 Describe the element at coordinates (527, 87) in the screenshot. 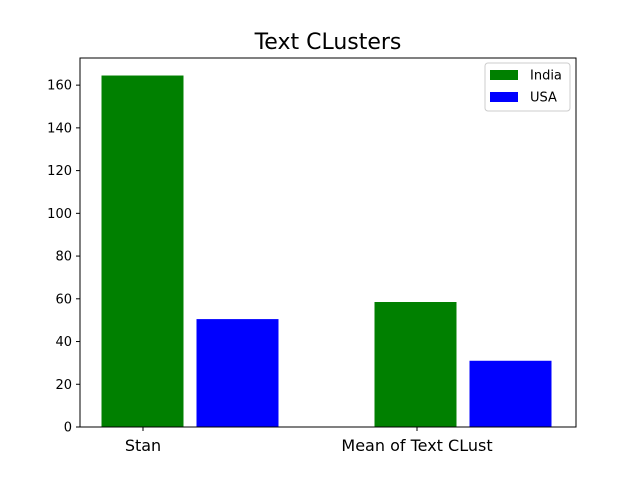

I see `legend: India USA` at that location.